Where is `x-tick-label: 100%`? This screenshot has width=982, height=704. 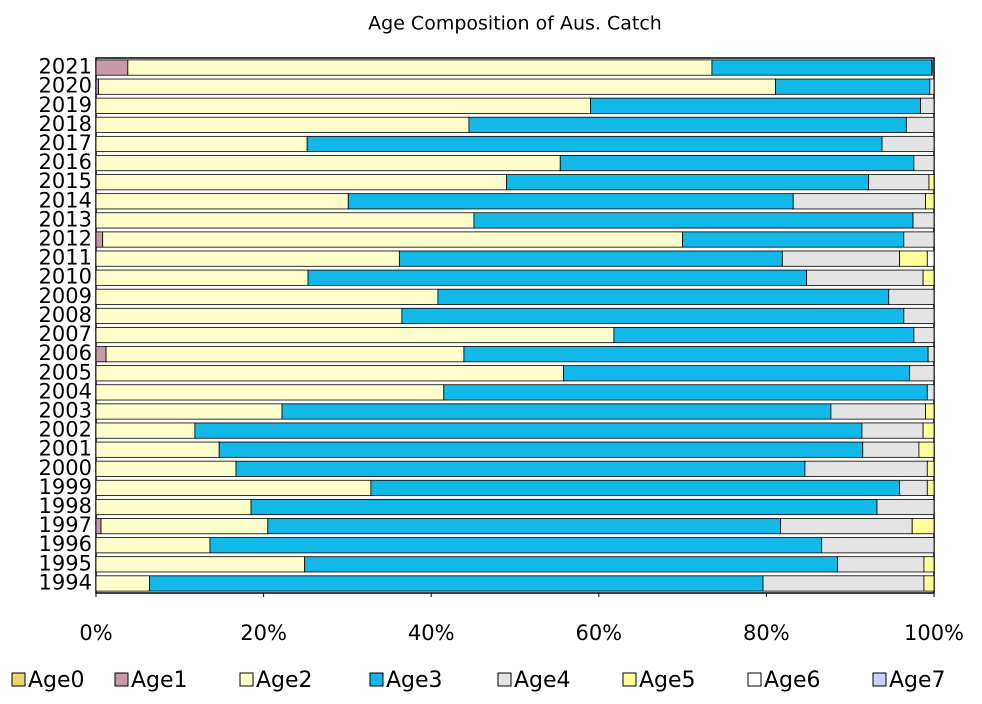 x-tick-label: 100% is located at coordinates (934, 633).